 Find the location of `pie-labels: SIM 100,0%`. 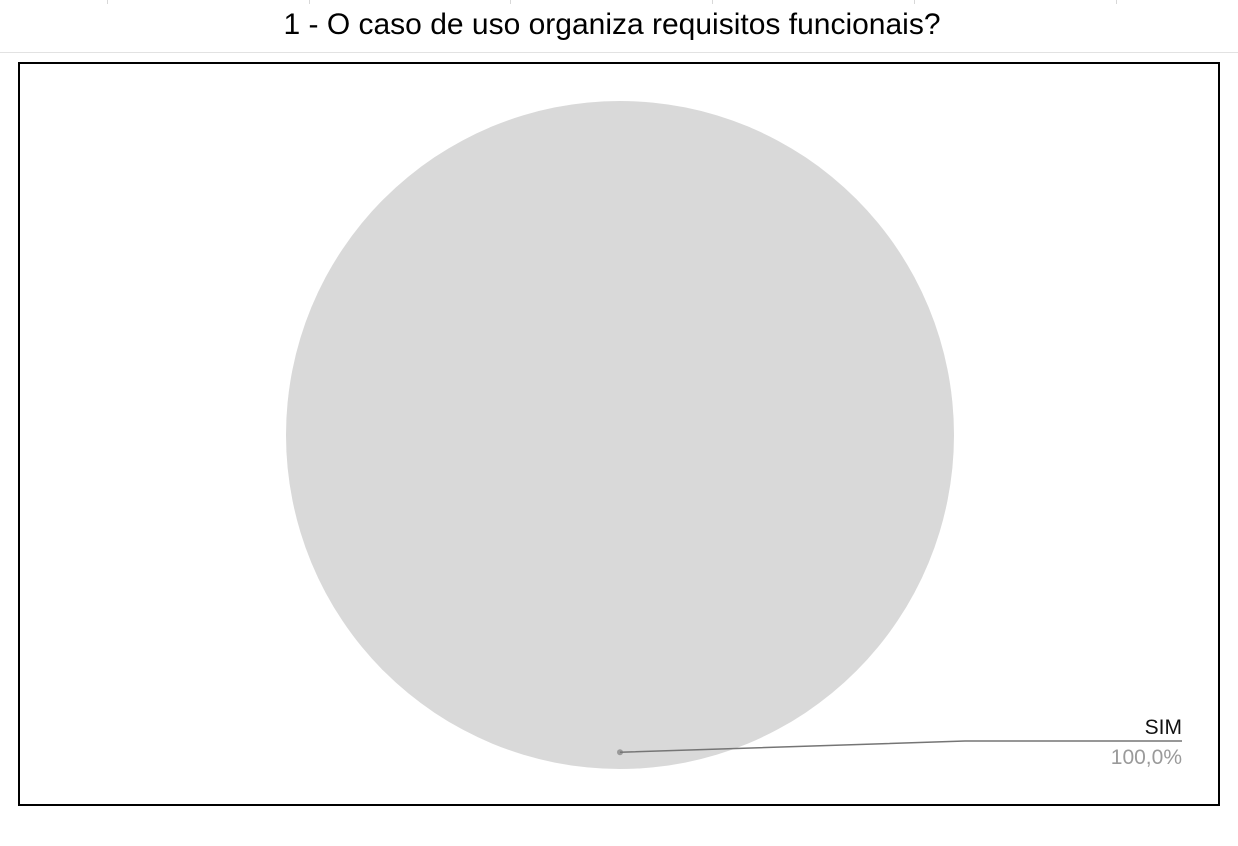

pie-labels: SIM 100,0% is located at coordinates (899, 742).